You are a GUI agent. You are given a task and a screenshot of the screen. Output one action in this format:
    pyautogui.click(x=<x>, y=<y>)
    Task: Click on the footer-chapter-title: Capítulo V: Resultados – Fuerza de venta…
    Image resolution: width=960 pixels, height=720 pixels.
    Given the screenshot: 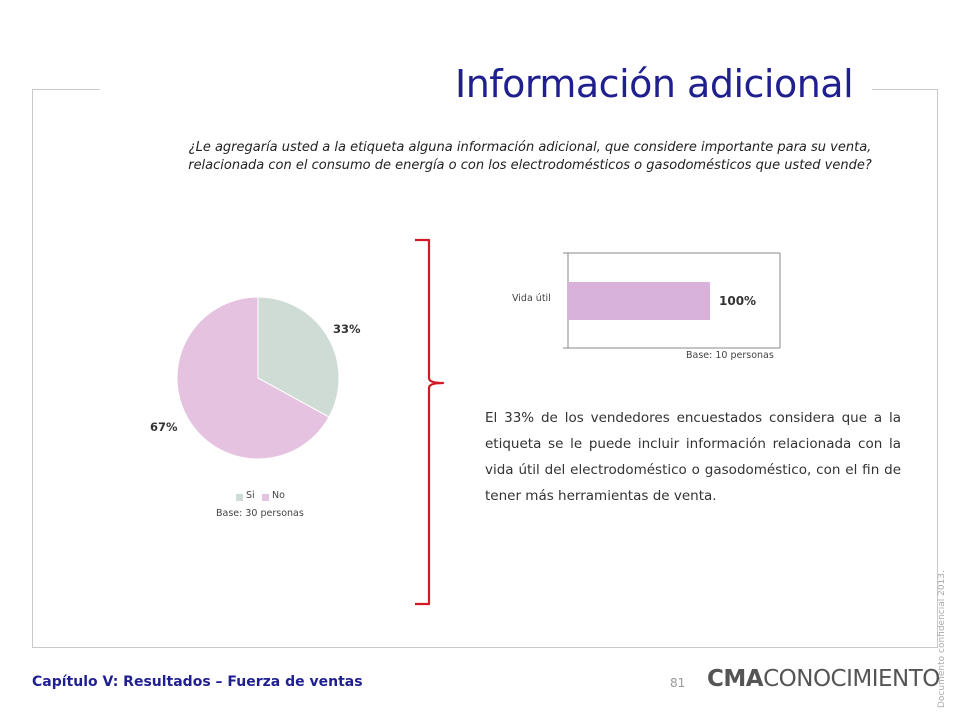 What is the action you would take?
    pyautogui.click(x=197, y=682)
    